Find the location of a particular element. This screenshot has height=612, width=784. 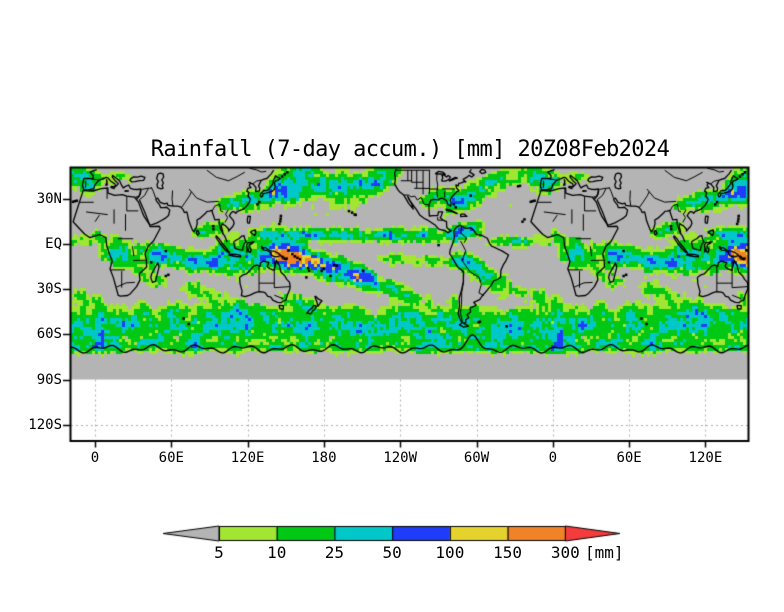

colorbar-unit-label: [mm] is located at coordinates (604, 552).